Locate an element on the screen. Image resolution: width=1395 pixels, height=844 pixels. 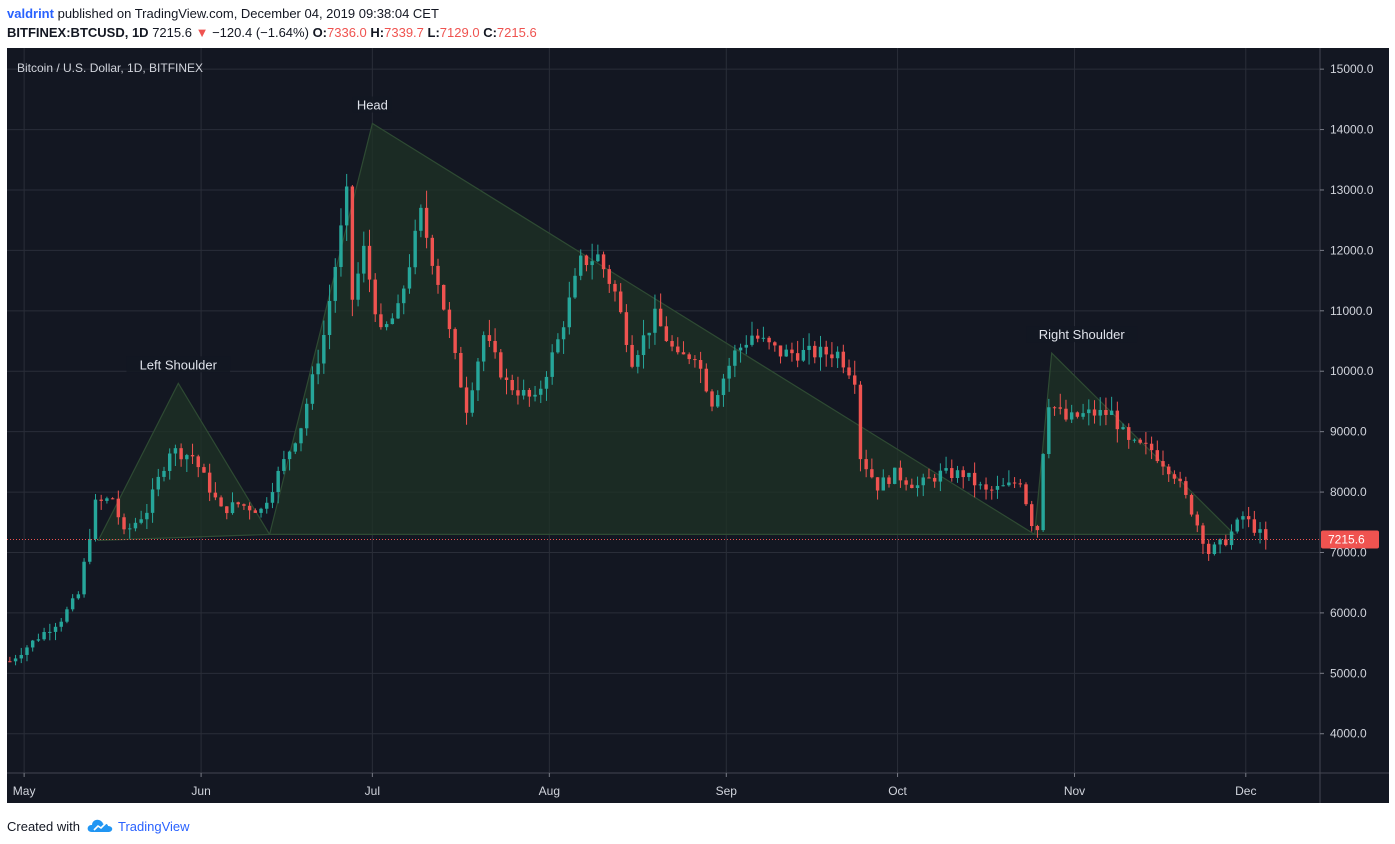
price-tick-label: 6000.0 is located at coordinates (1348, 613).